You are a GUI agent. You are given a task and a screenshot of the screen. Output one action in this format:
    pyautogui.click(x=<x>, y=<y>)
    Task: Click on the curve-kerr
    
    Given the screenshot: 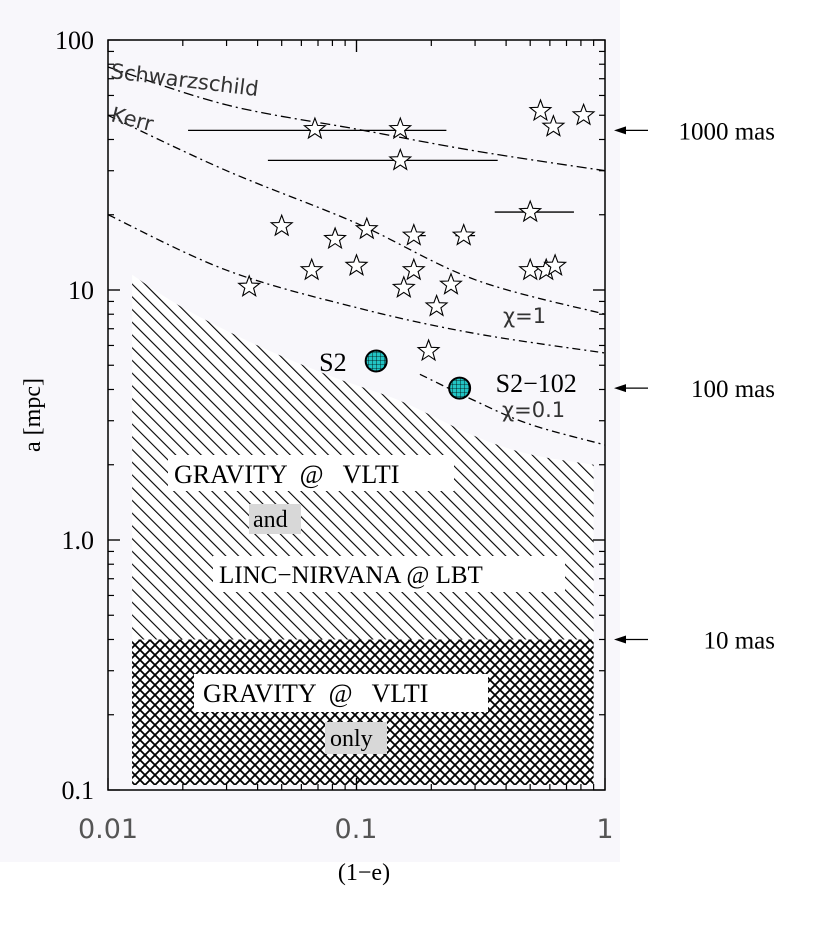 What is the action you would take?
    pyautogui.click(x=356, y=214)
    